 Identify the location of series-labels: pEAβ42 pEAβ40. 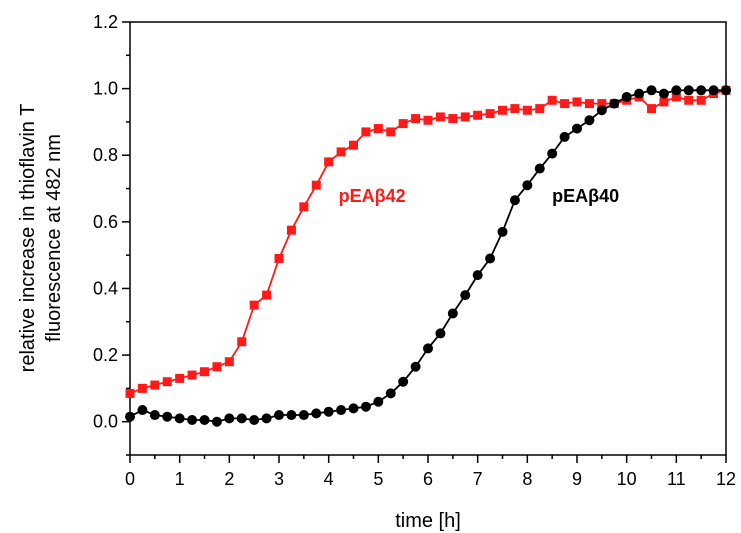
(479, 196).